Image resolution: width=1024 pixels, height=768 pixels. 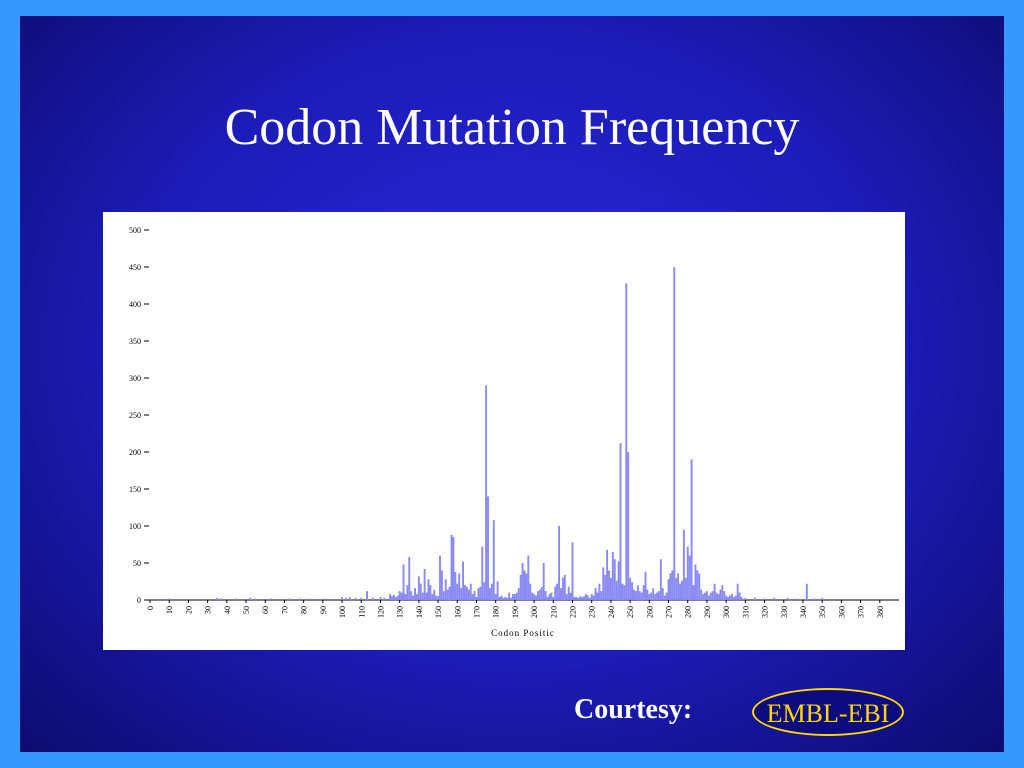 I want to click on y-tick-label: 450, so click(x=135, y=267).